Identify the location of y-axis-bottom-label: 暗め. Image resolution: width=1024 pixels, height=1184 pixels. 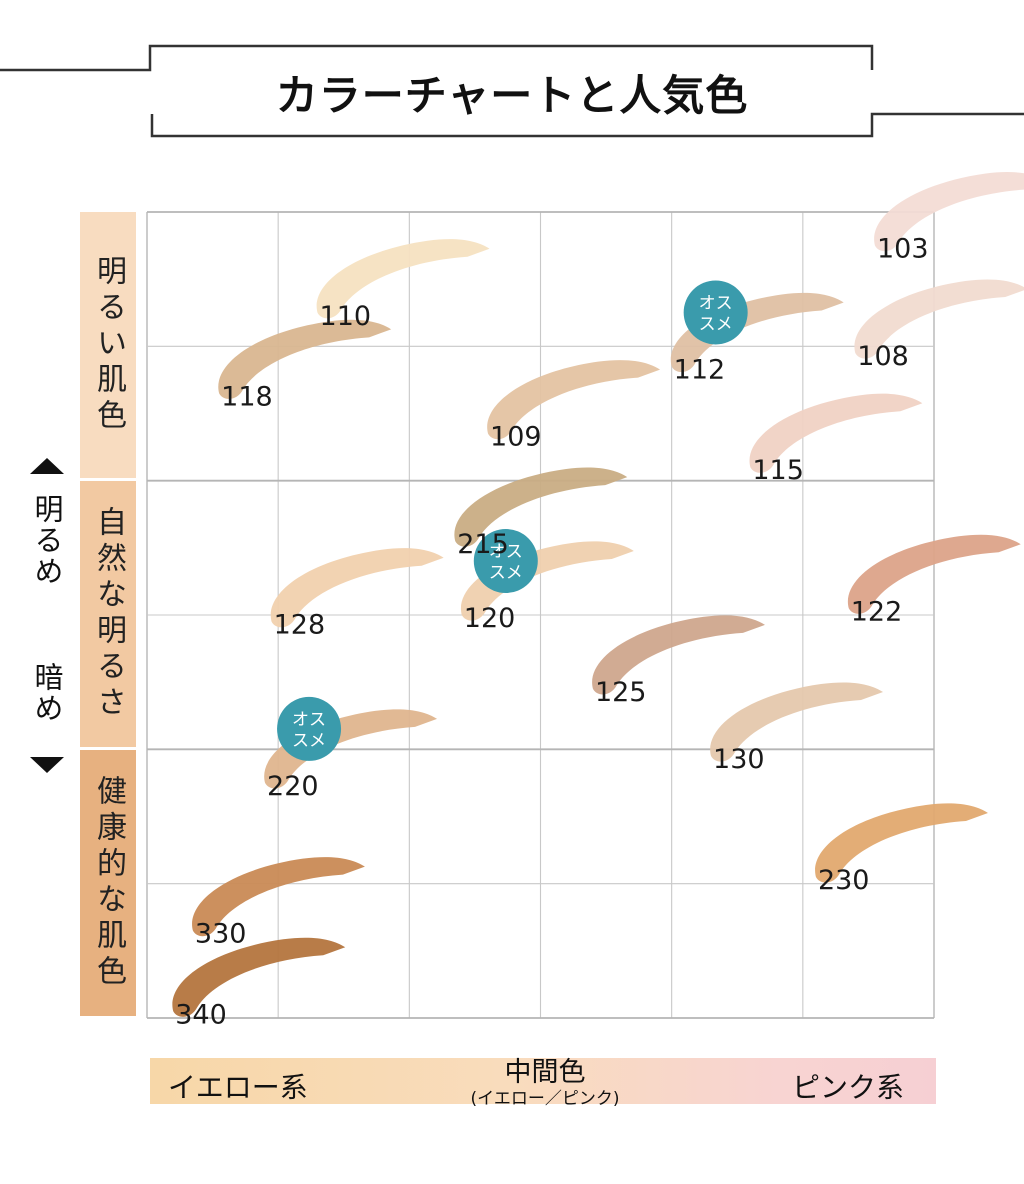
(47, 693).